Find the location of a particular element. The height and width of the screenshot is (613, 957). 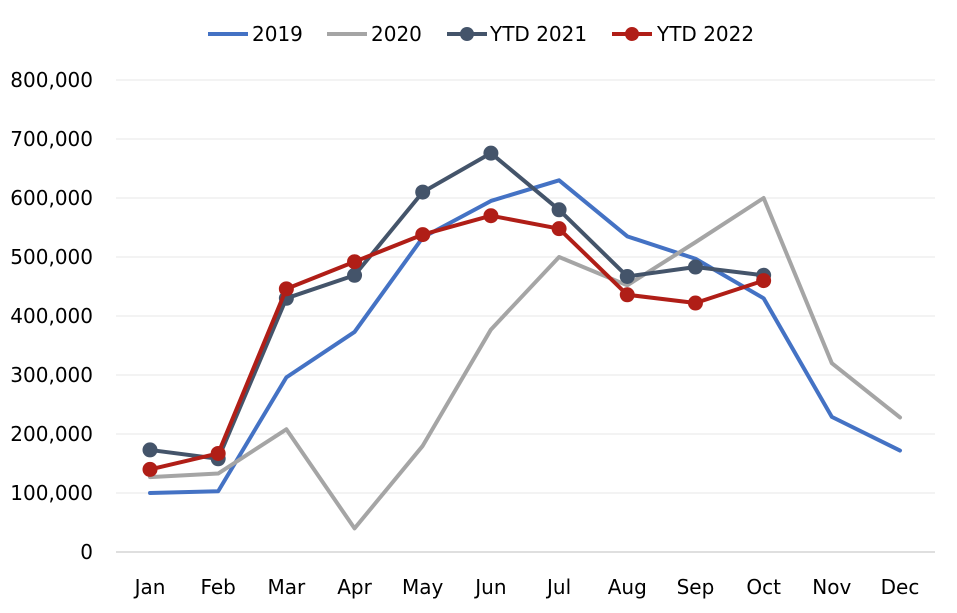

legend-item: YTD 2021 is located at coordinates (517, 34).